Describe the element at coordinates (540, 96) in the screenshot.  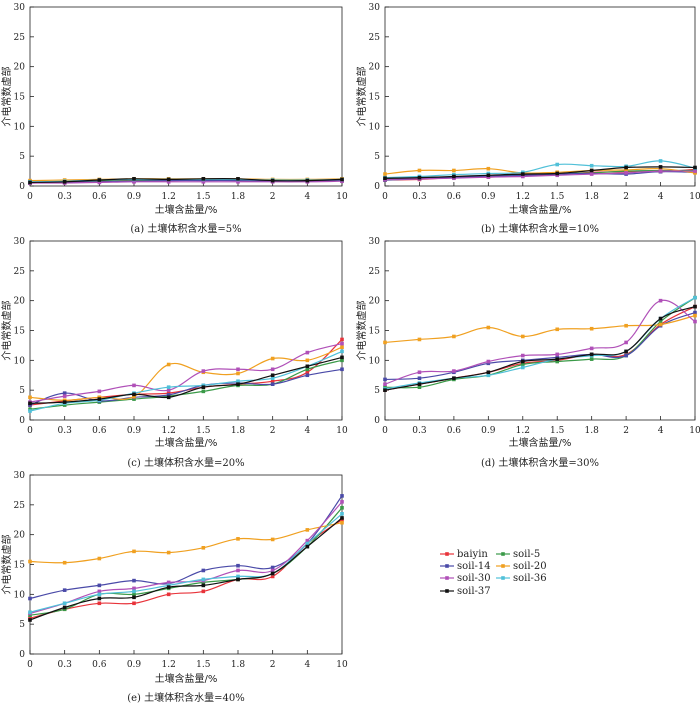
I see `plot-frame` at that location.